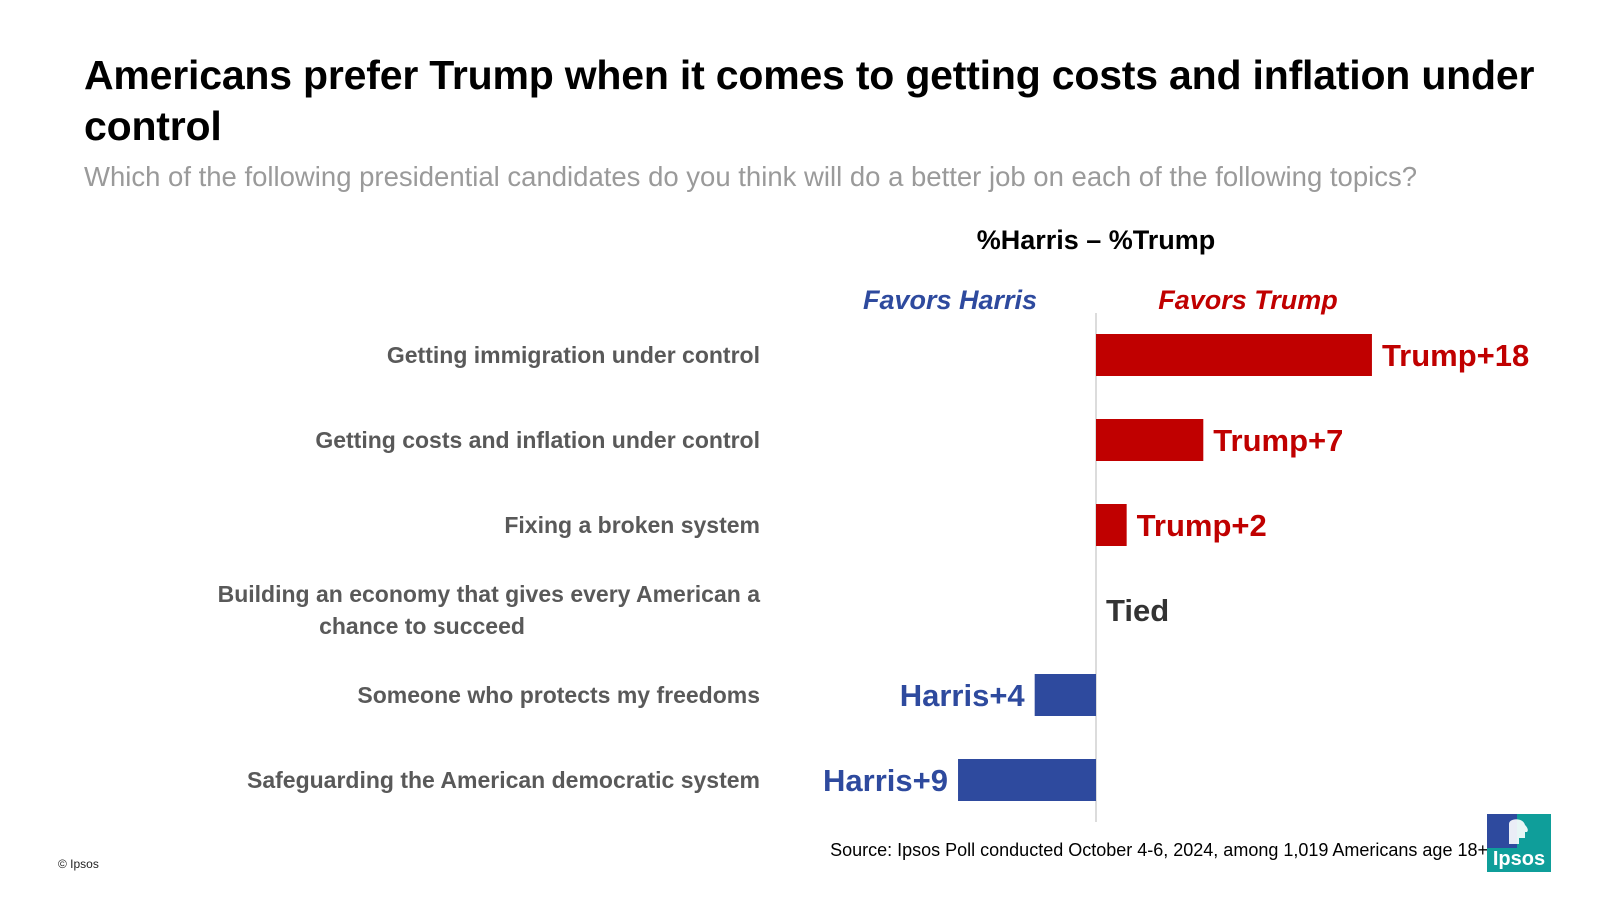 The height and width of the screenshot is (900, 1600). What do you see at coordinates (1096, 240) in the screenshot?
I see `metric-label: %Harris – %Trump` at bounding box center [1096, 240].